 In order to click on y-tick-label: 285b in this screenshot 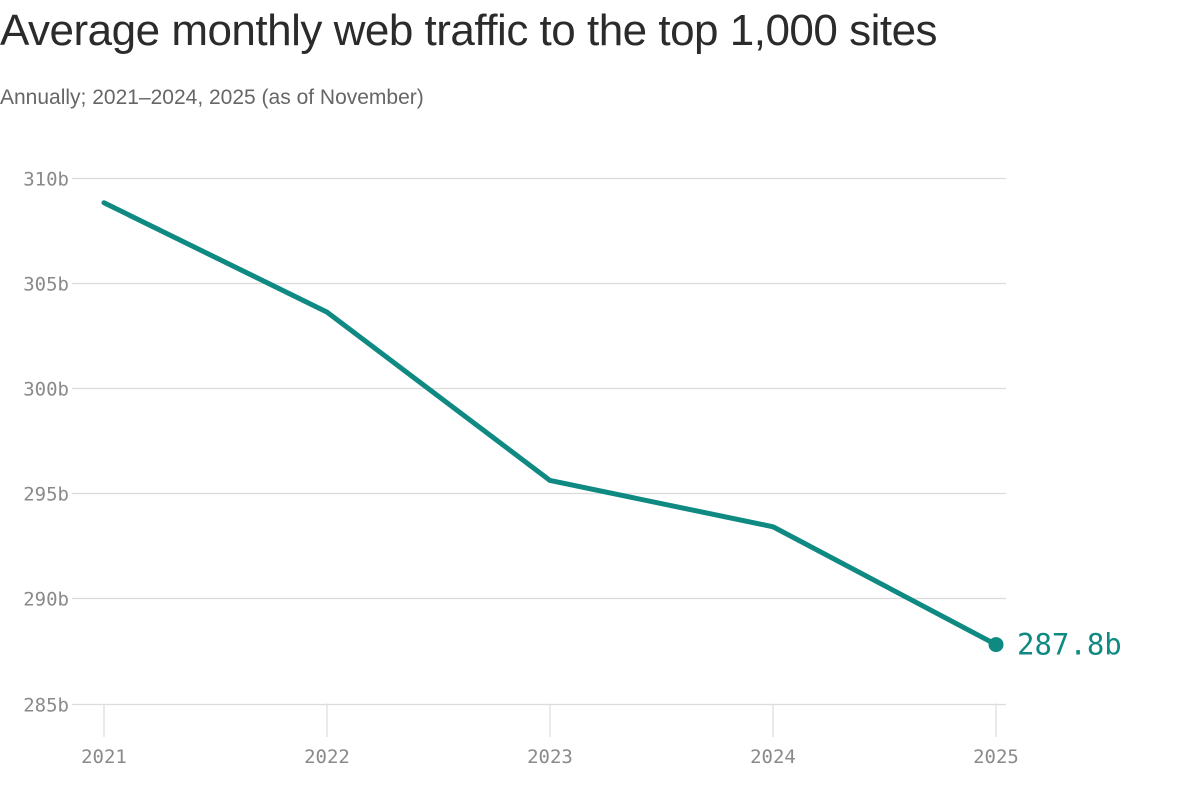, I will do `click(46, 706)`.